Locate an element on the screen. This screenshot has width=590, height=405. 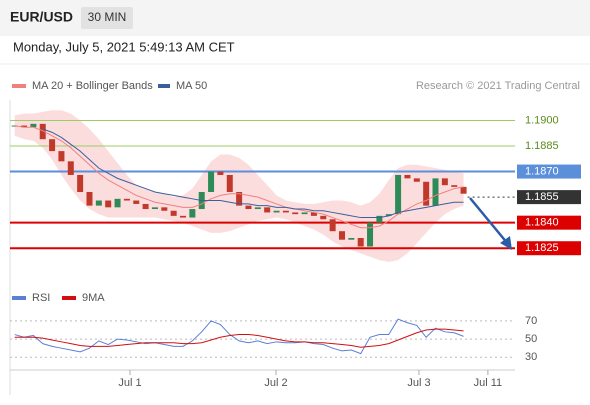
level-label: 1.1825 is located at coordinates (542, 248).